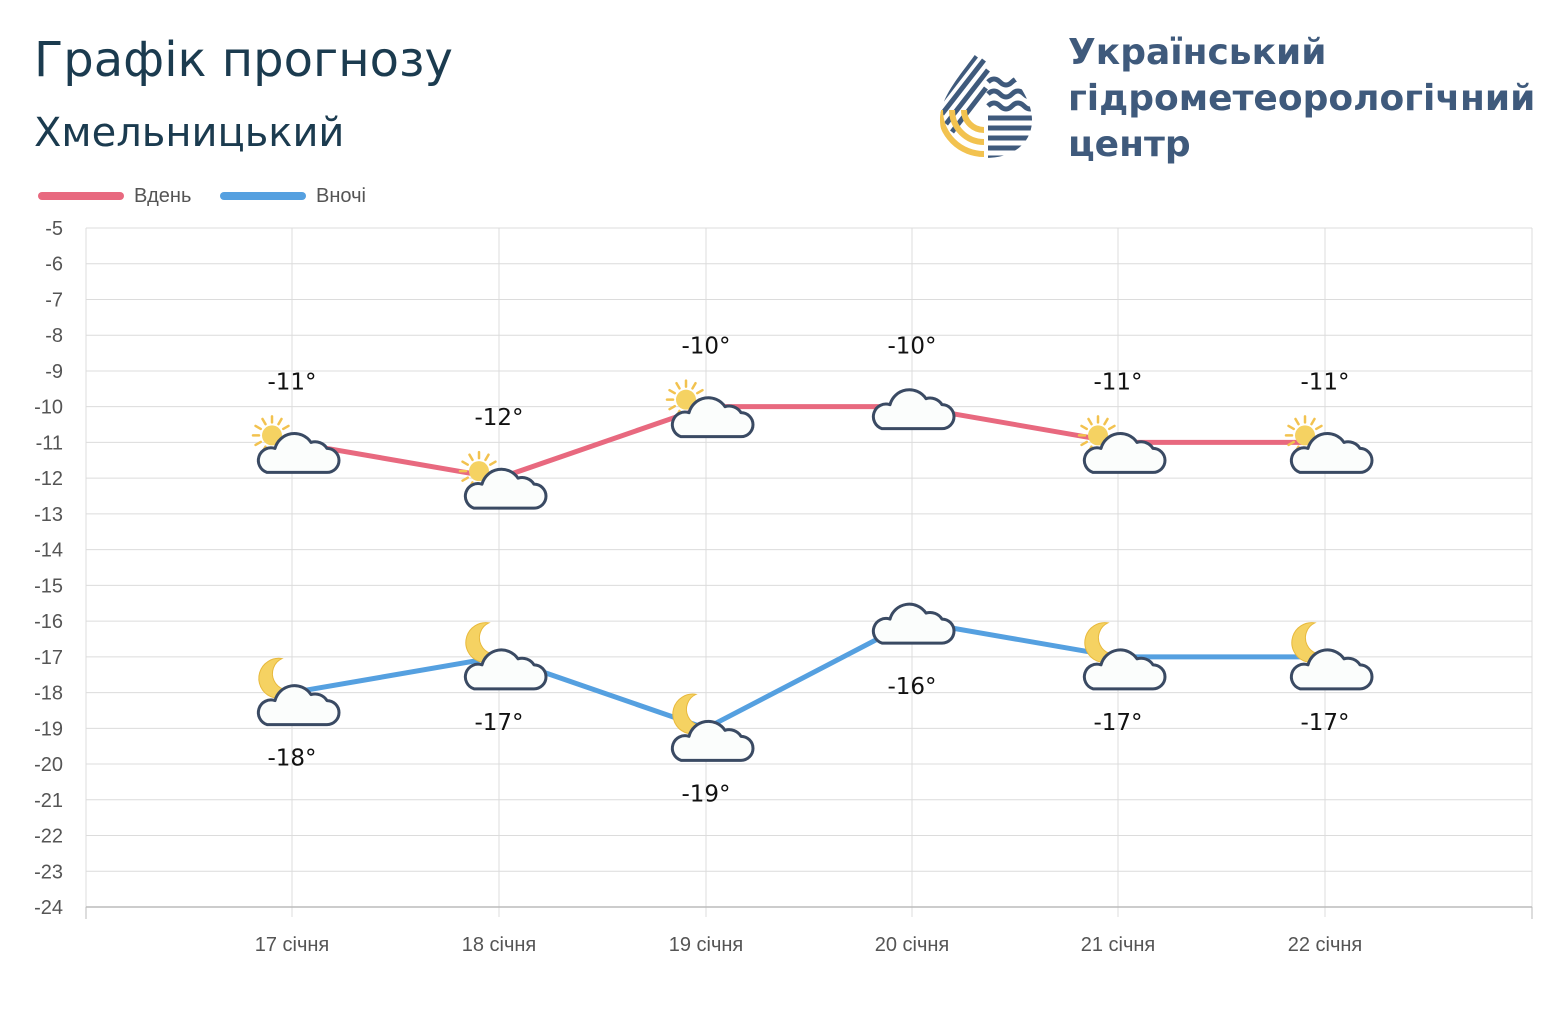 This screenshot has width=1564, height=1026. I want to click on y-tick-label: -16, so click(48, 622).